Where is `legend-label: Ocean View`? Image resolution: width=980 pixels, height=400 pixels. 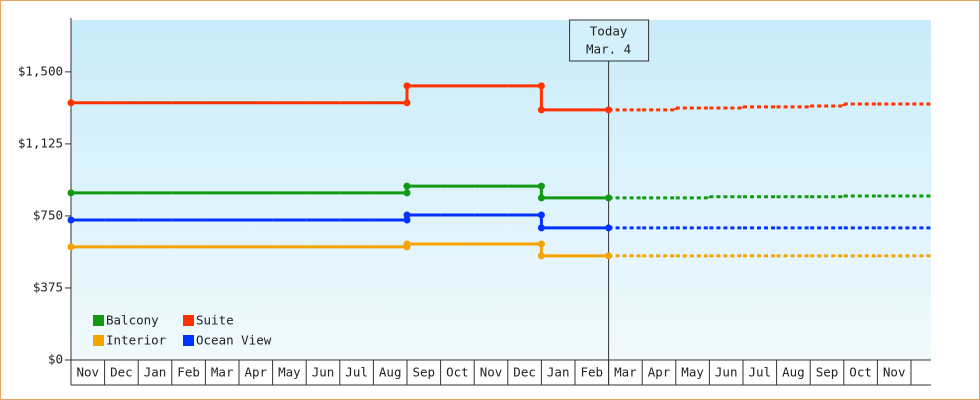 legend-label: Ocean View is located at coordinates (234, 340).